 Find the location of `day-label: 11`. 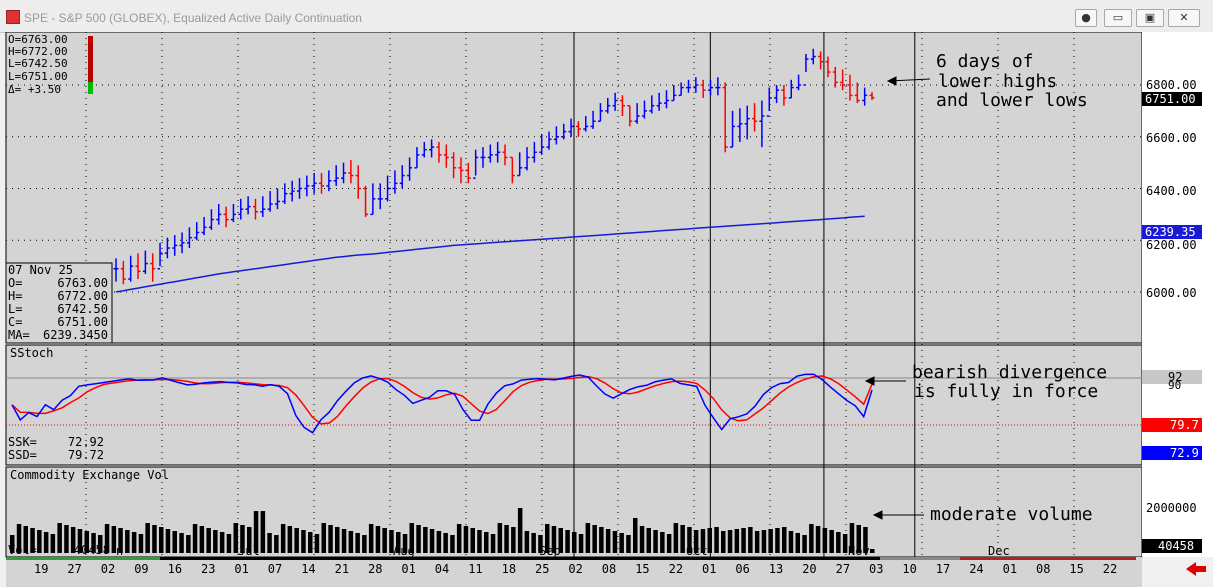

day-label: 11 is located at coordinates (475, 569).